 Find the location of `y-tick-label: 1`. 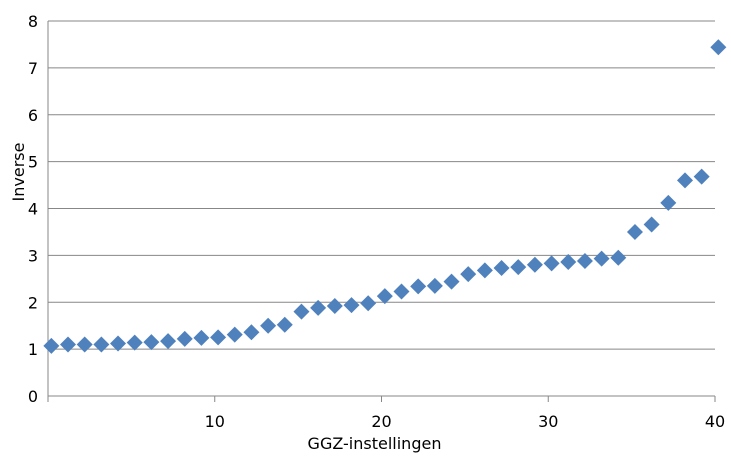

y-tick-label: 1 is located at coordinates (33, 349).